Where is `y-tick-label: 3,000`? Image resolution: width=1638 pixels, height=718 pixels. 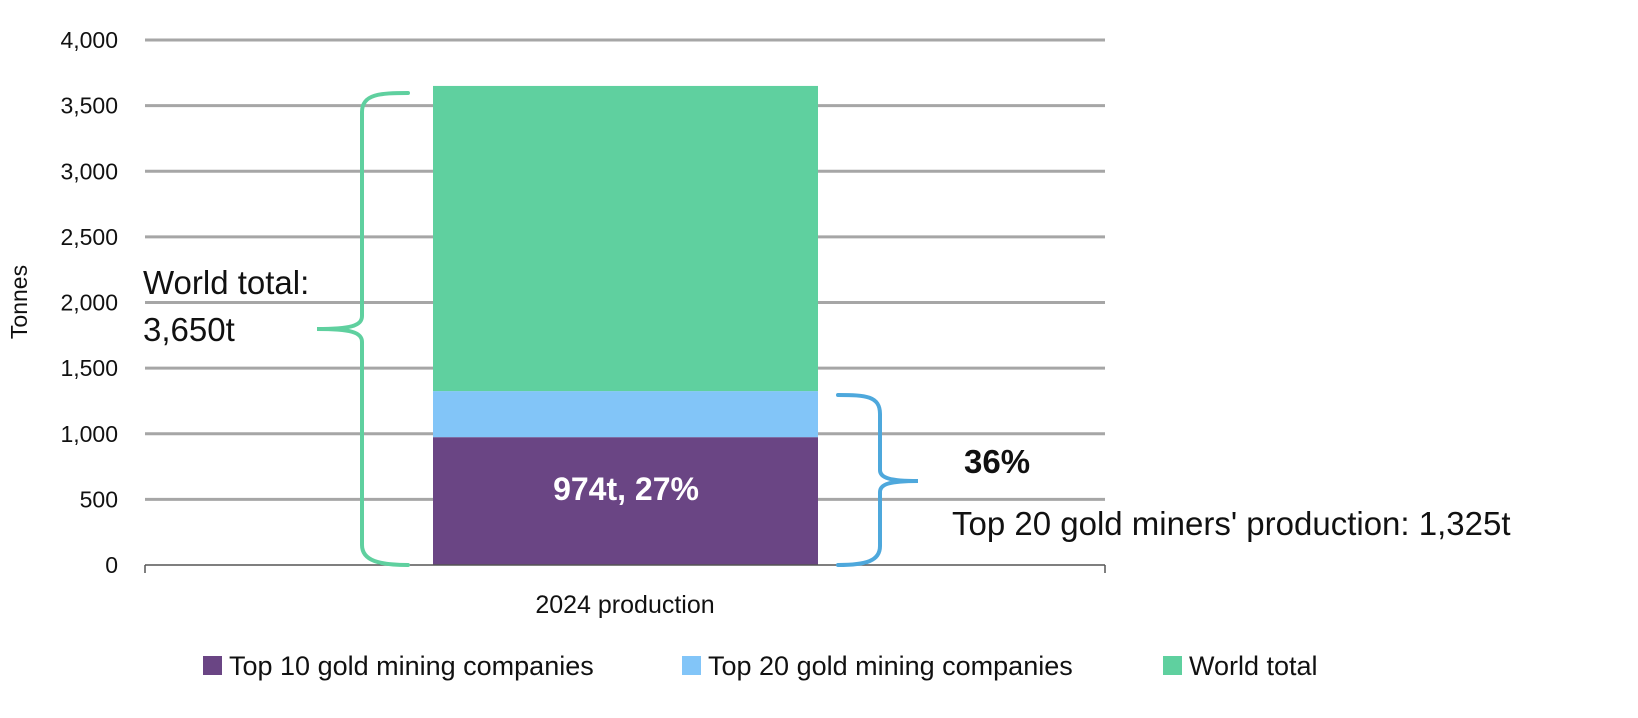
y-tick-label: 3,000 is located at coordinates (89, 171).